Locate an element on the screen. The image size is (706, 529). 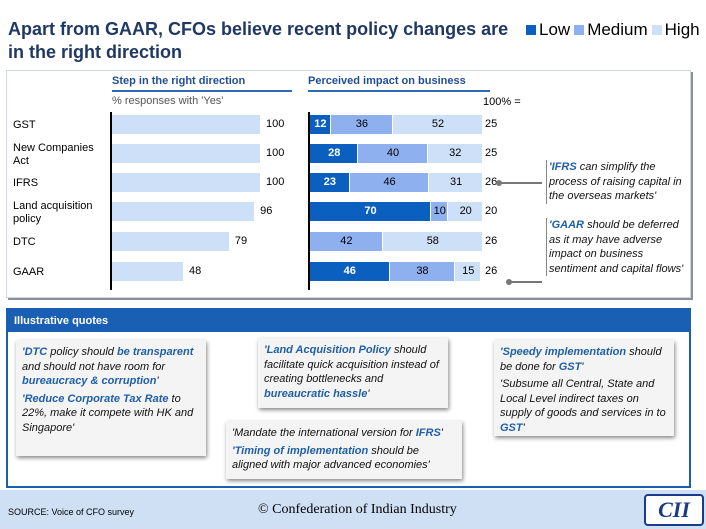
impact-segment-label: 20 is located at coordinates (465, 211).